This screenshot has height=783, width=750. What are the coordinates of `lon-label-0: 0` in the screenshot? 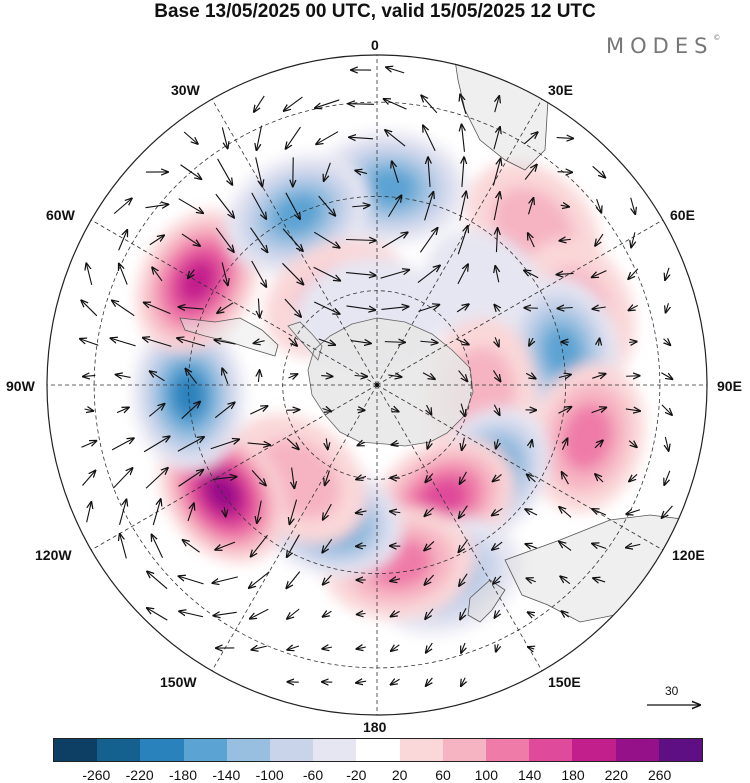 It's located at (375, 45).